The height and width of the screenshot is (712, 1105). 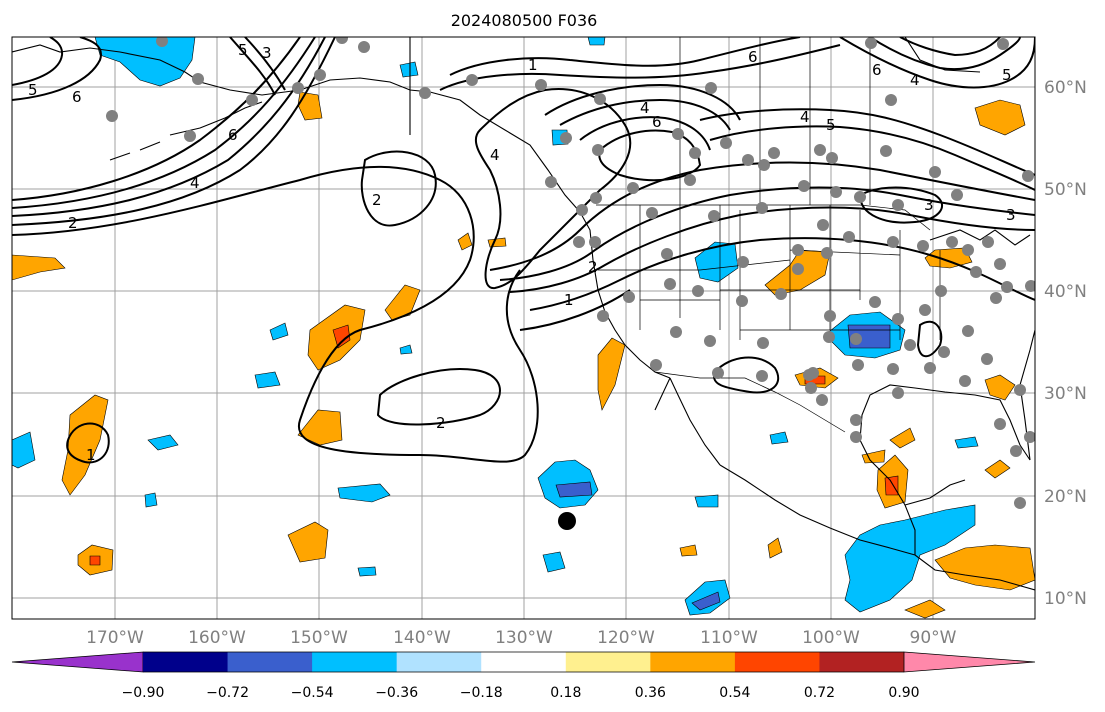 I want to click on lat-label-50n: 50°N, so click(x=1065, y=190).